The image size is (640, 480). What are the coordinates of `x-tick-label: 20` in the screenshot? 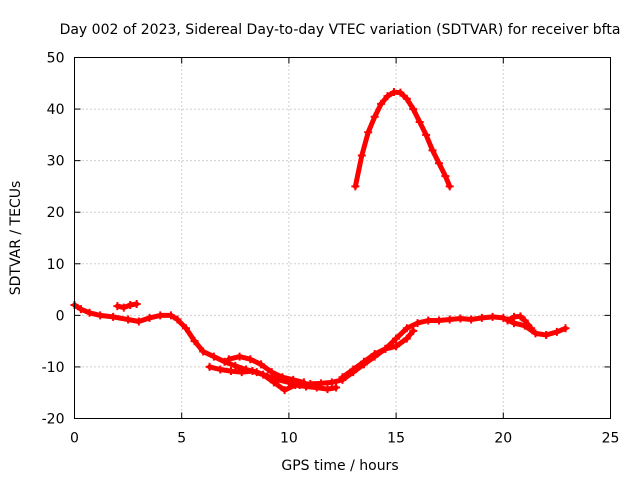 It's located at (503, 439).